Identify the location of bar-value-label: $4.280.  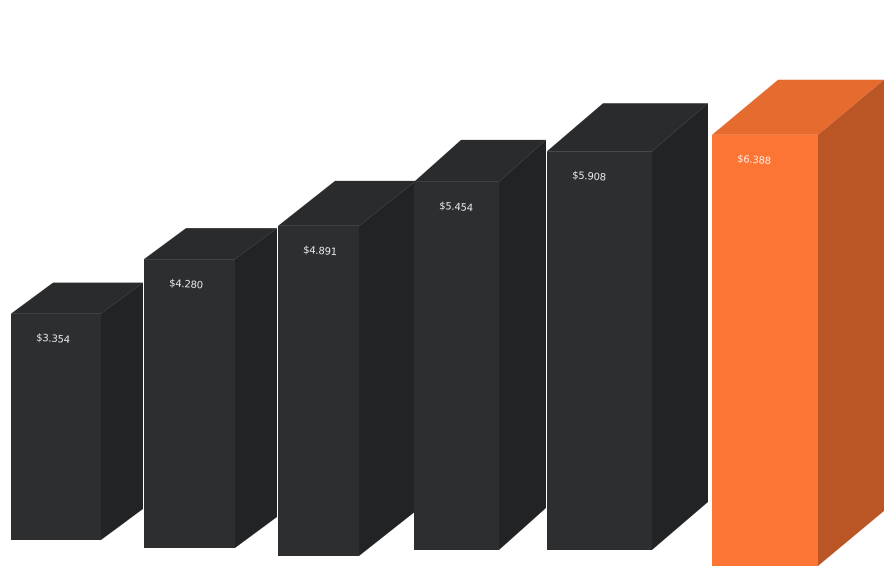
(186, 284).